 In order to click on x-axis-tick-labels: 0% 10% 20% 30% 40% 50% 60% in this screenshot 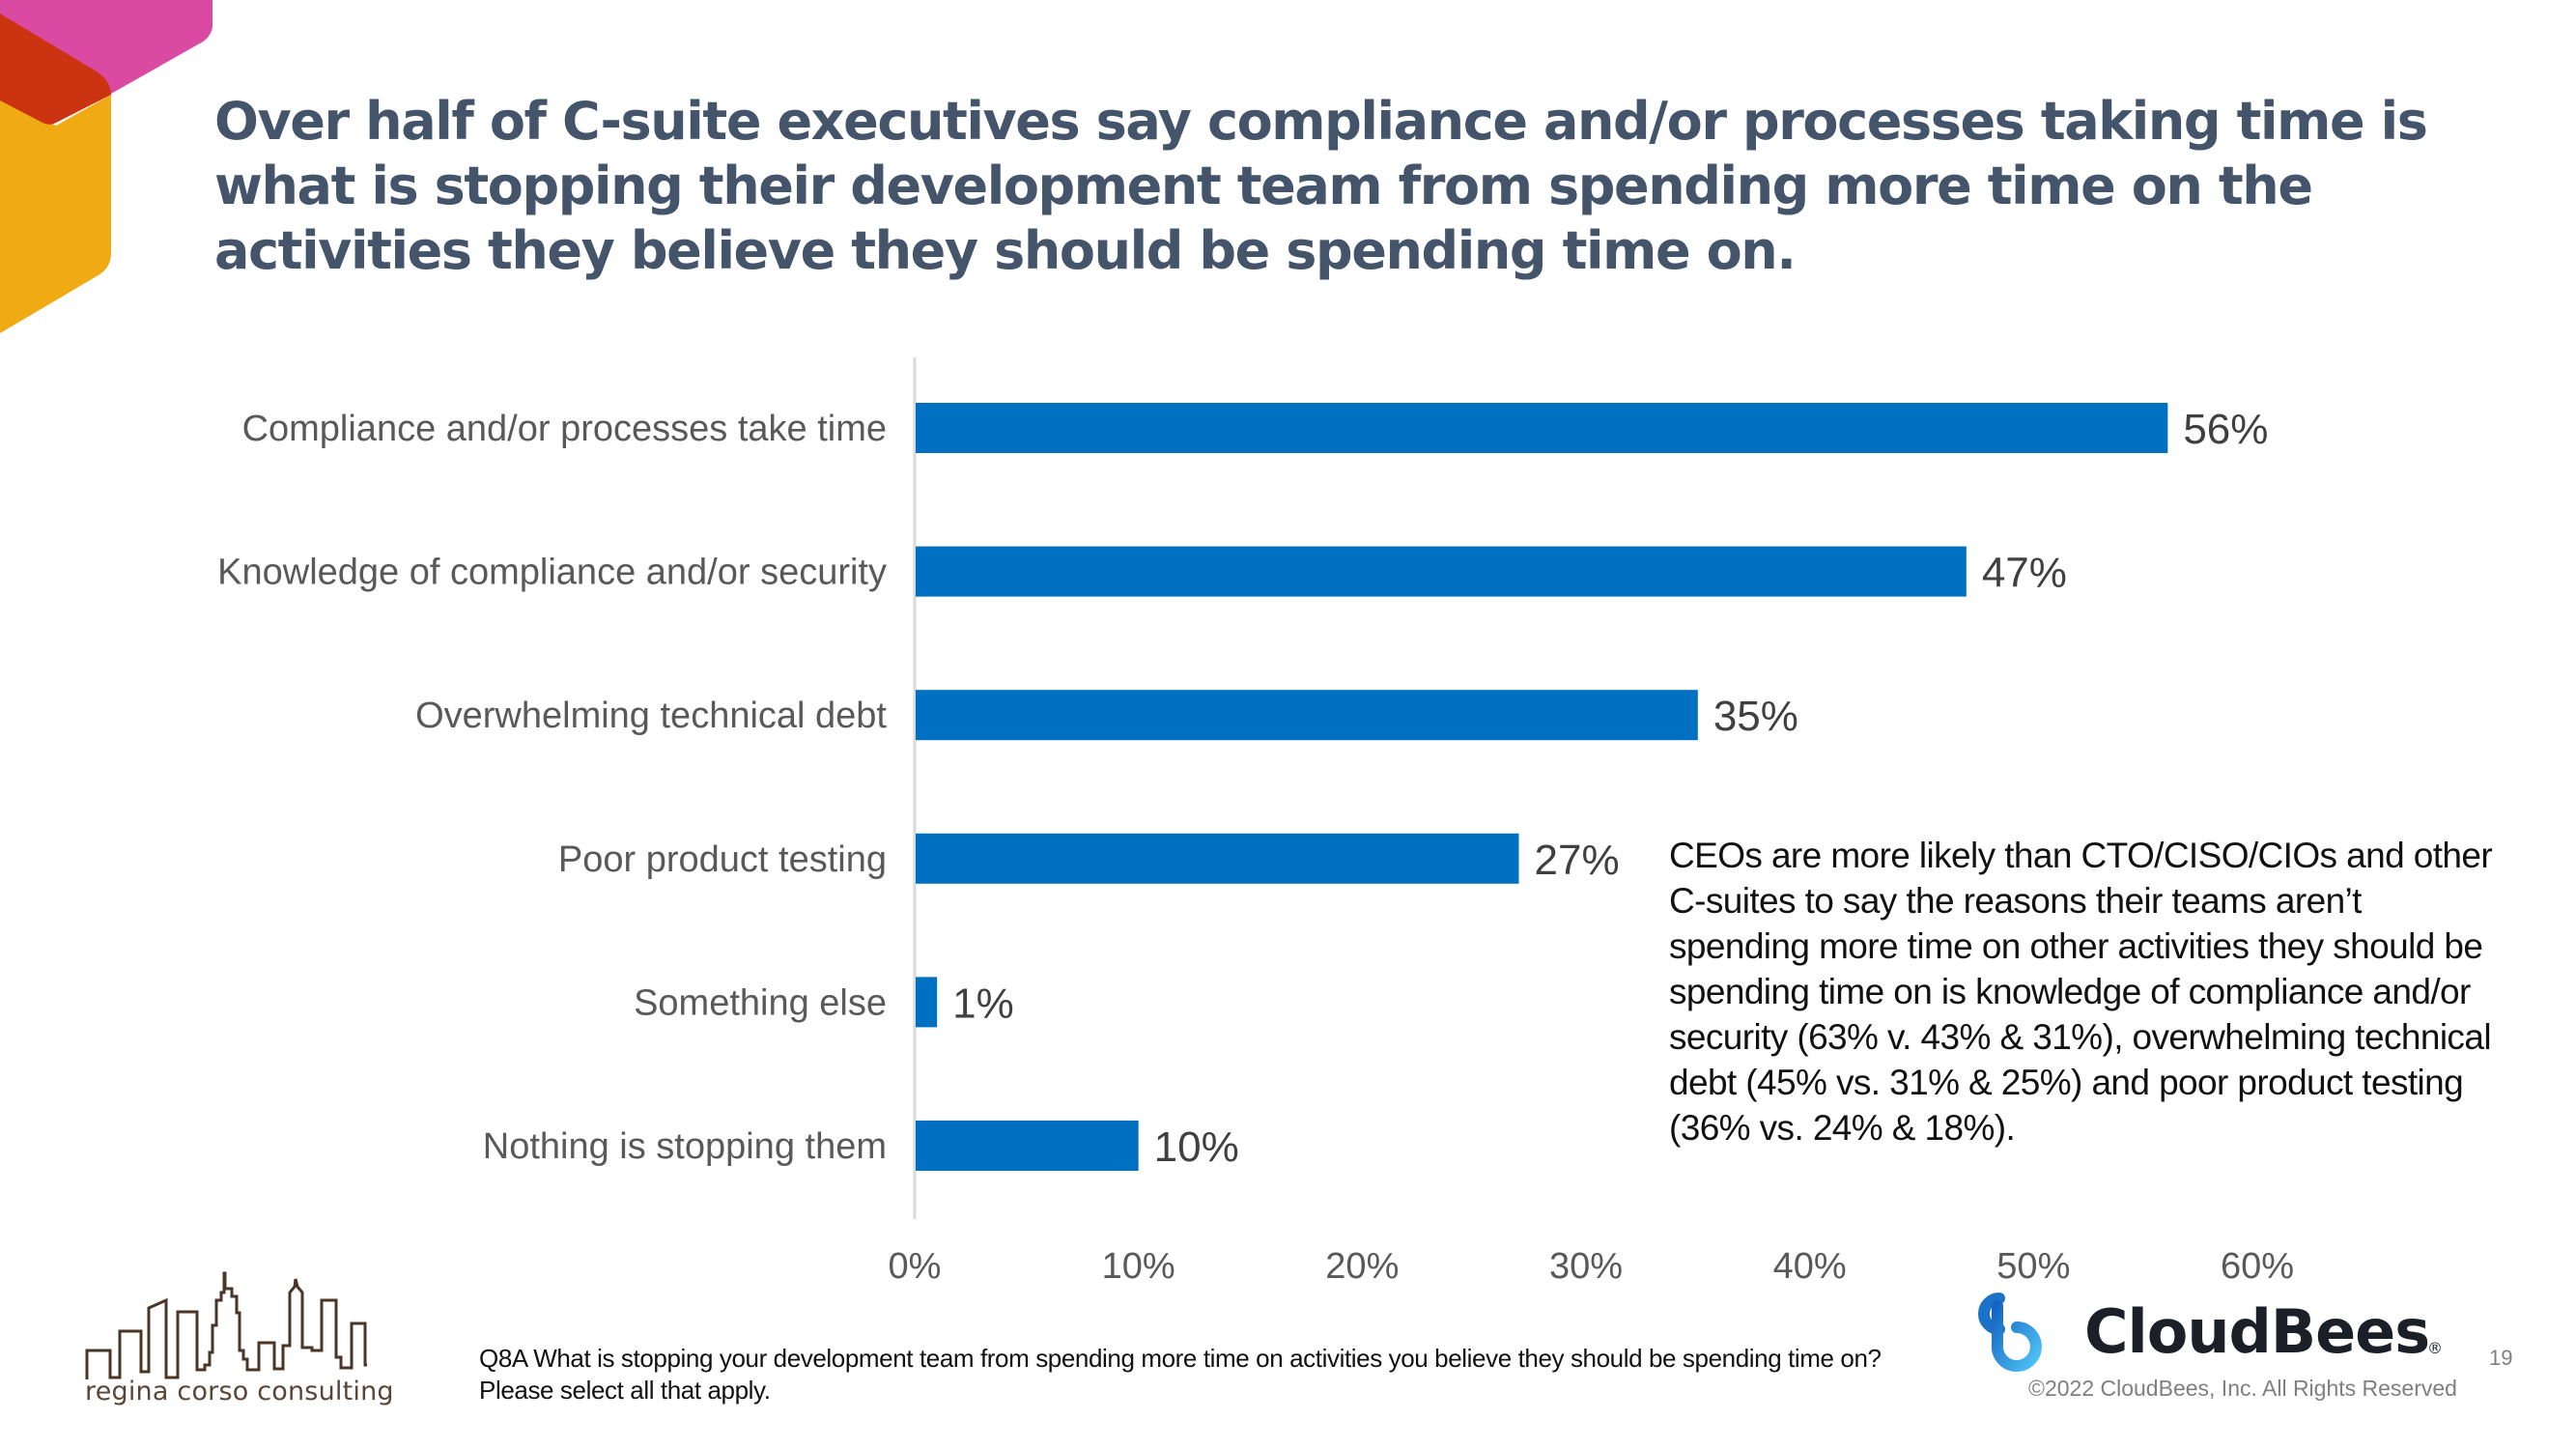, I will do `click(1591, 1266)`.